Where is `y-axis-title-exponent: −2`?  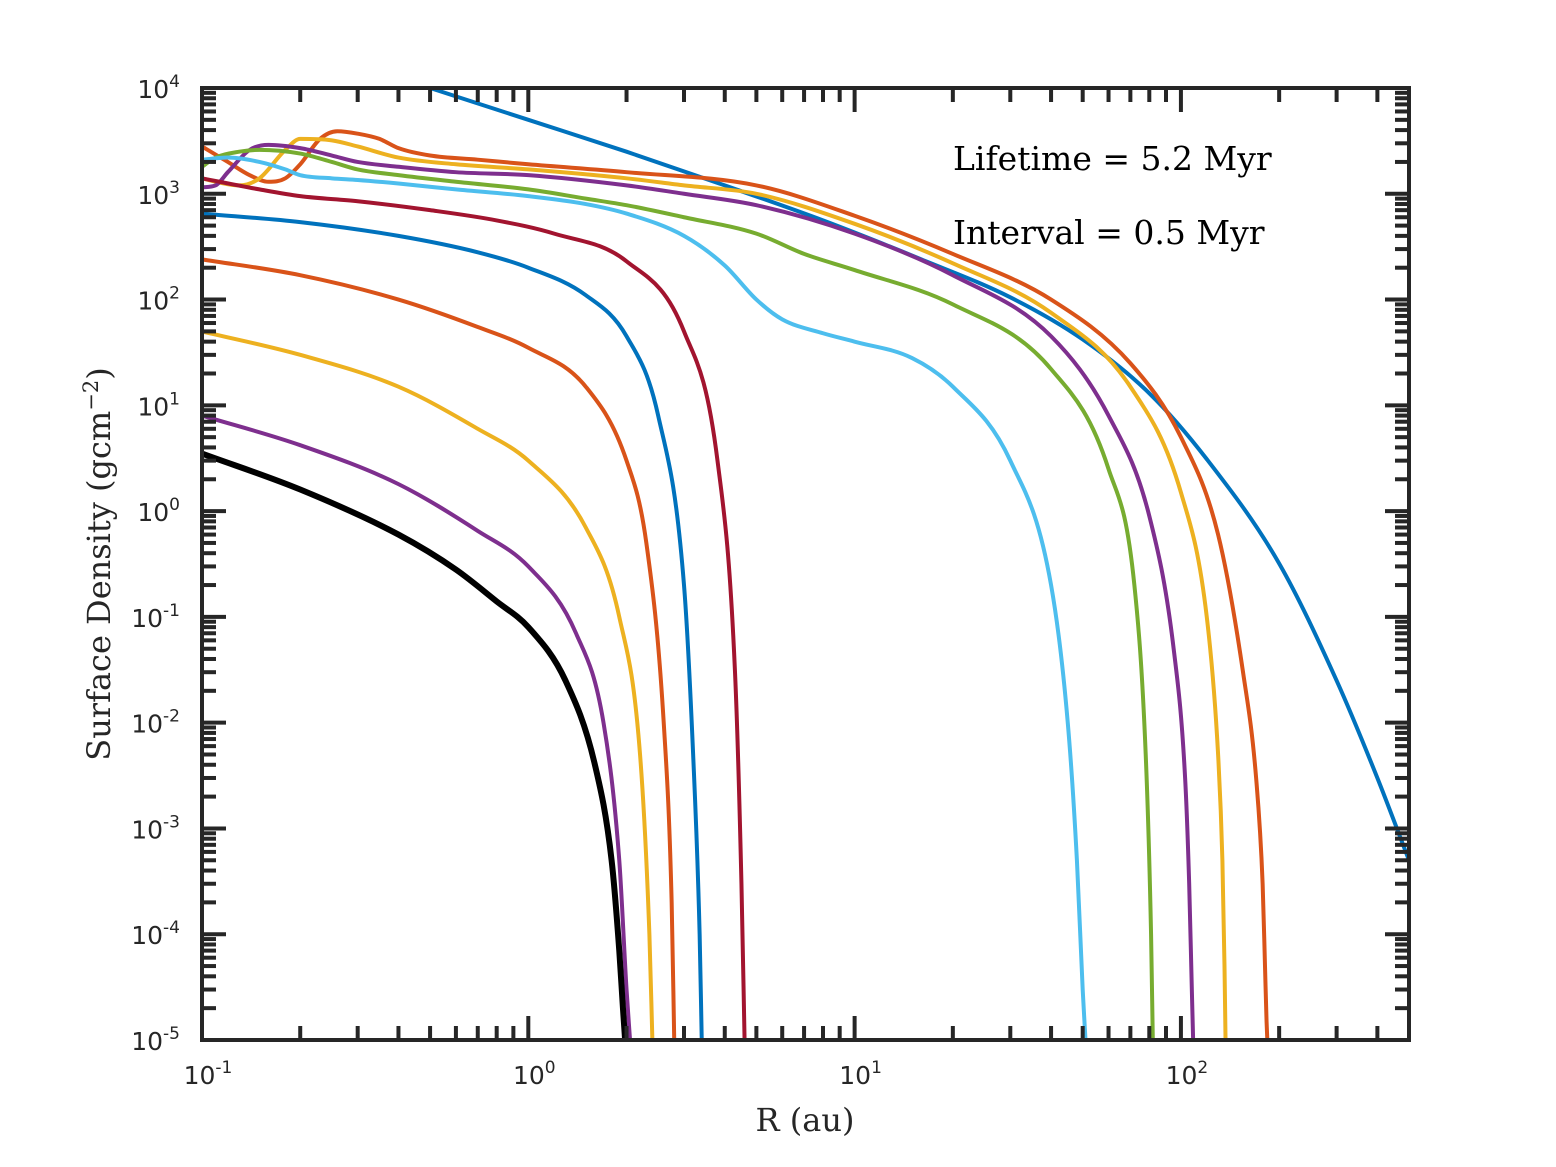 y-axis-title-exponent: −2 is located at coordinates (91, 395).